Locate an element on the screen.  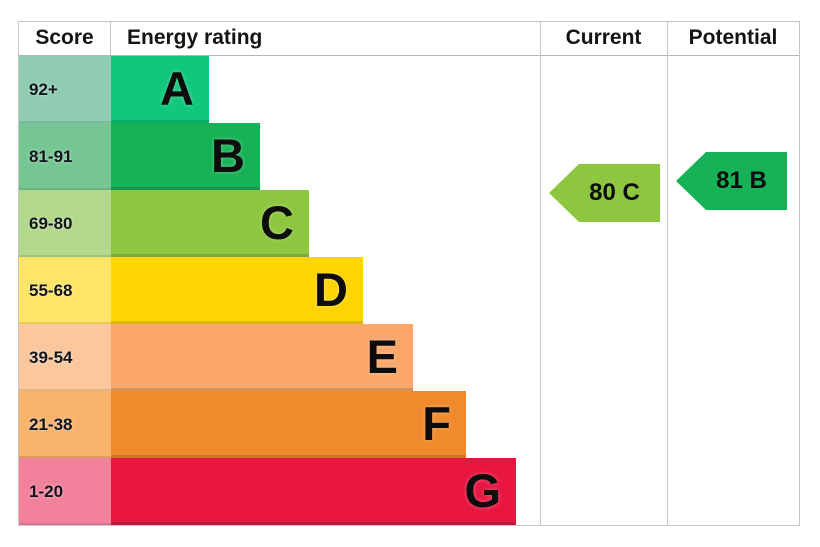
rating-bar-c: C is located at coordinates (210, 223).